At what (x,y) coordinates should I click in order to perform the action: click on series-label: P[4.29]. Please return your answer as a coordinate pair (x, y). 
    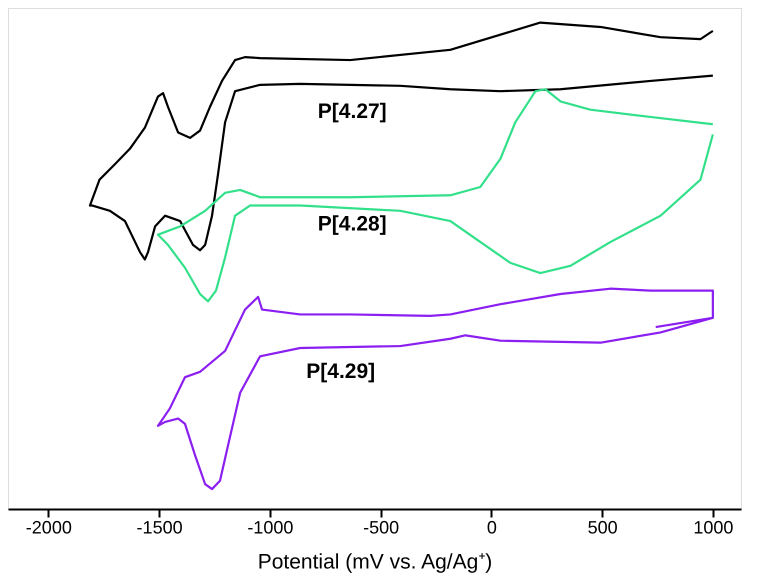
    Looking at the image, I should click on (341, 371).